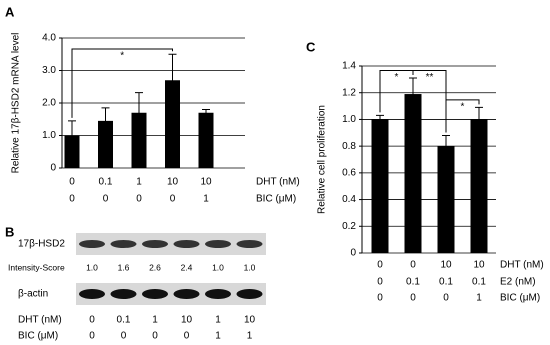 The image size is (550, 345). Describe the element at coordinates (349, 66) in the screenshot. I see `y-tick-label: 1.4` at that location.